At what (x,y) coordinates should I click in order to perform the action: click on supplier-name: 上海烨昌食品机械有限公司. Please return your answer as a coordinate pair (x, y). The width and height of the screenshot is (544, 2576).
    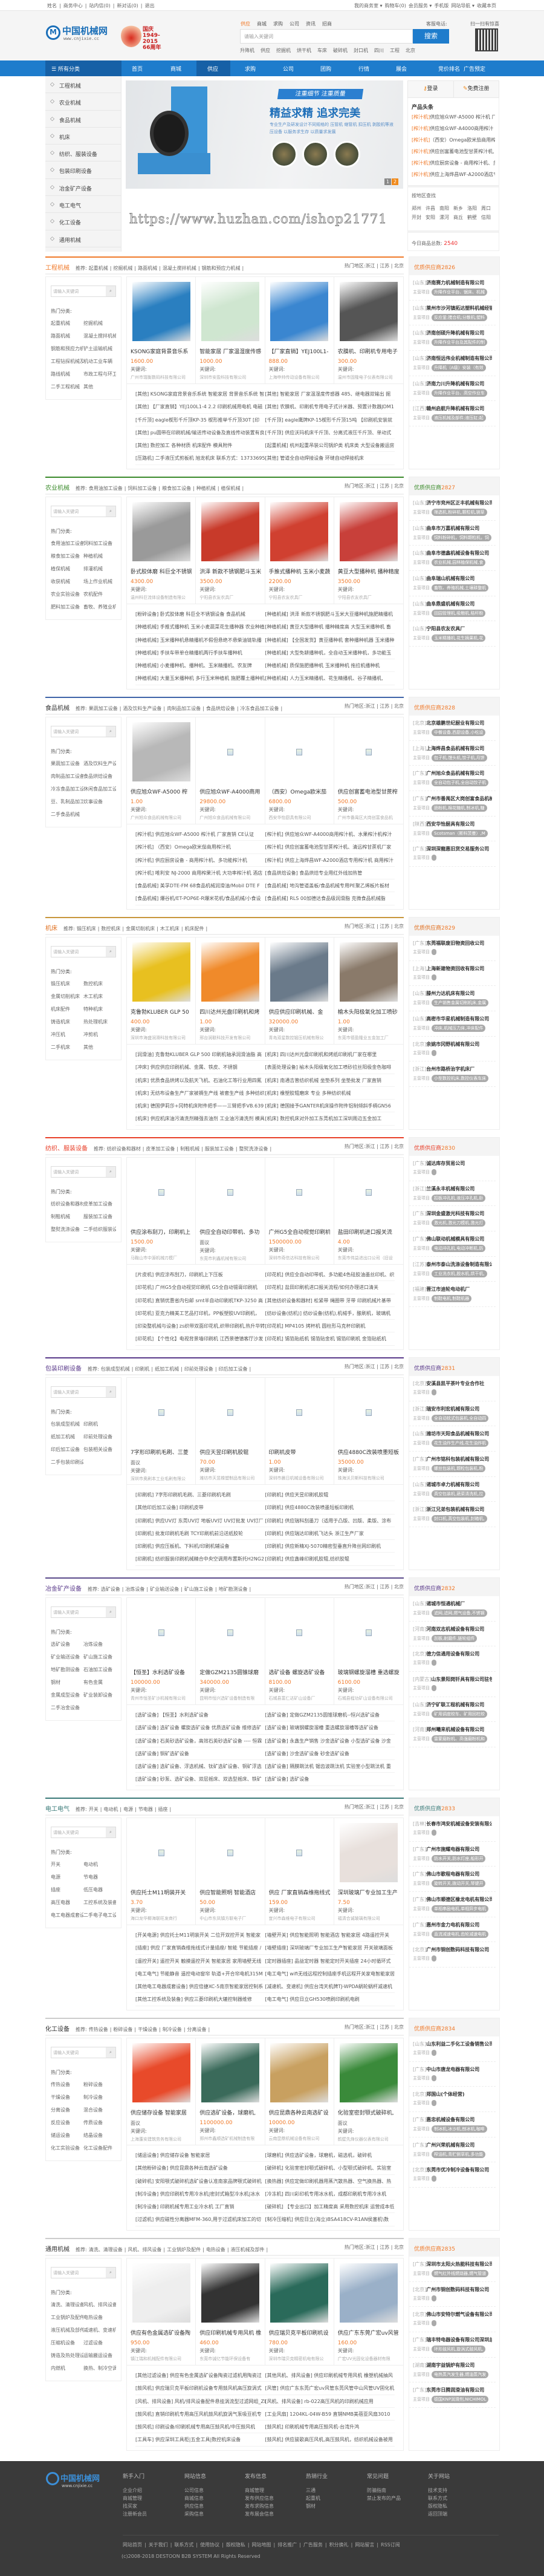
    Looking at the image, I should click on (455, 748).